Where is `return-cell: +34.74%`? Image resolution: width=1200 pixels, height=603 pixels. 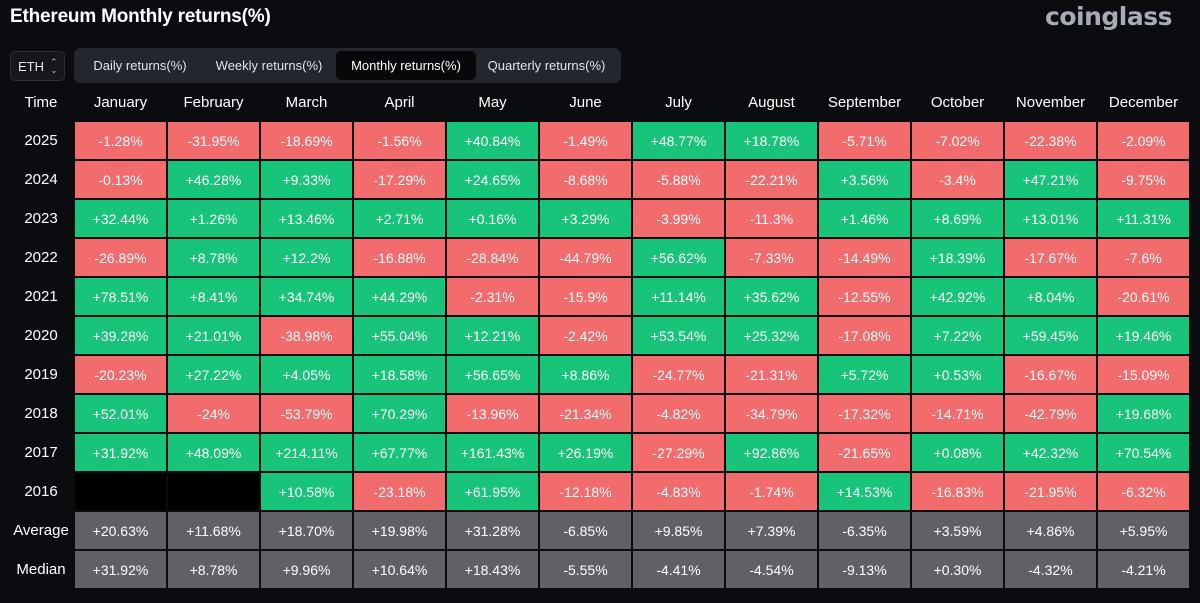
return-cell: +34.74% is located at coordinates (306, 296).